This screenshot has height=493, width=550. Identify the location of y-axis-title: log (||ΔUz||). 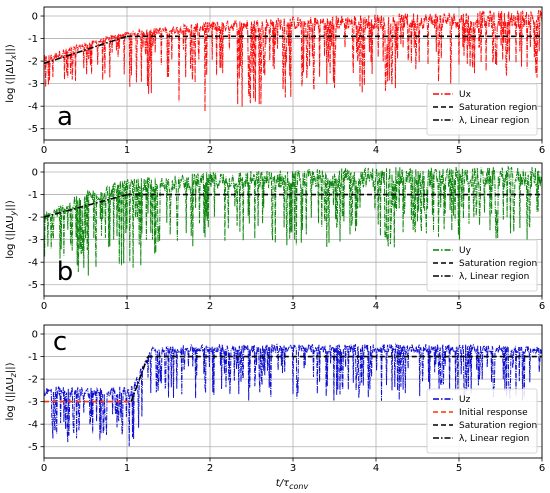
(11, 391).